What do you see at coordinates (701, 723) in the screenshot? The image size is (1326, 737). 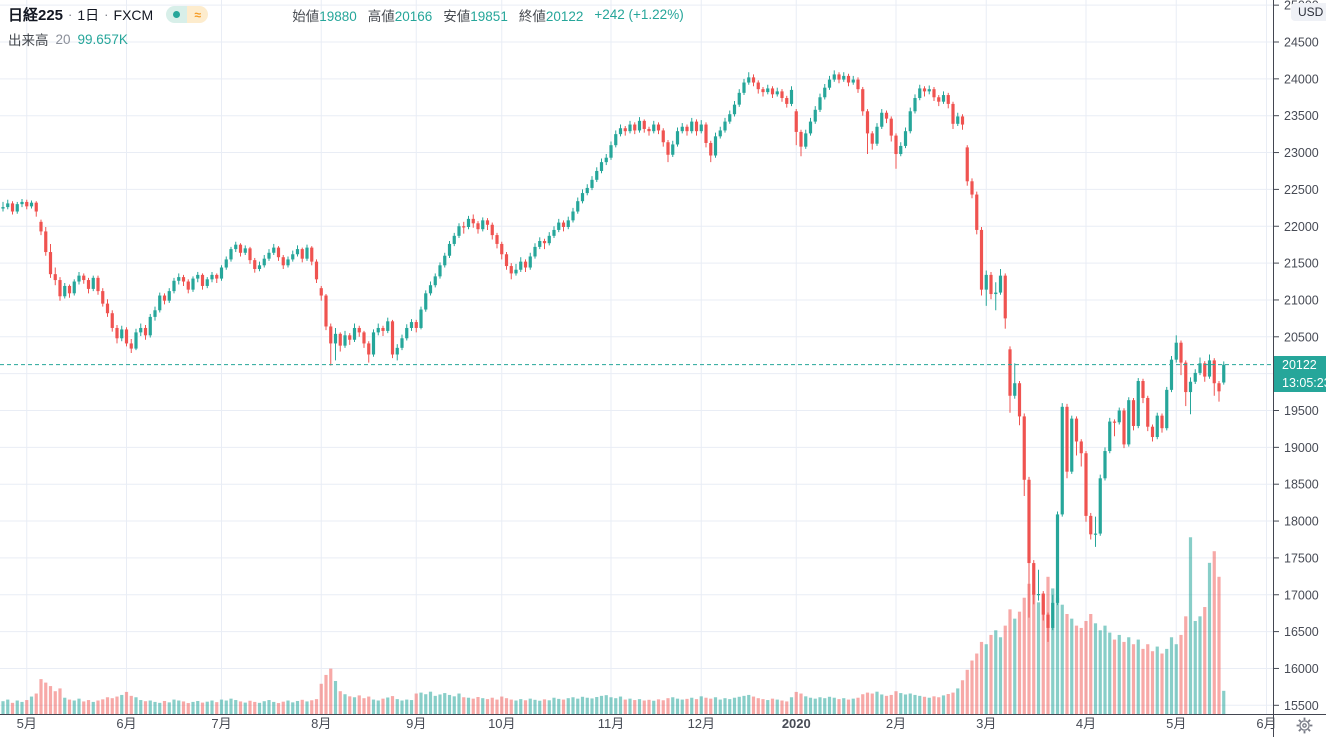 I see `svg-text: 12月` at bounding box center [701, 723].